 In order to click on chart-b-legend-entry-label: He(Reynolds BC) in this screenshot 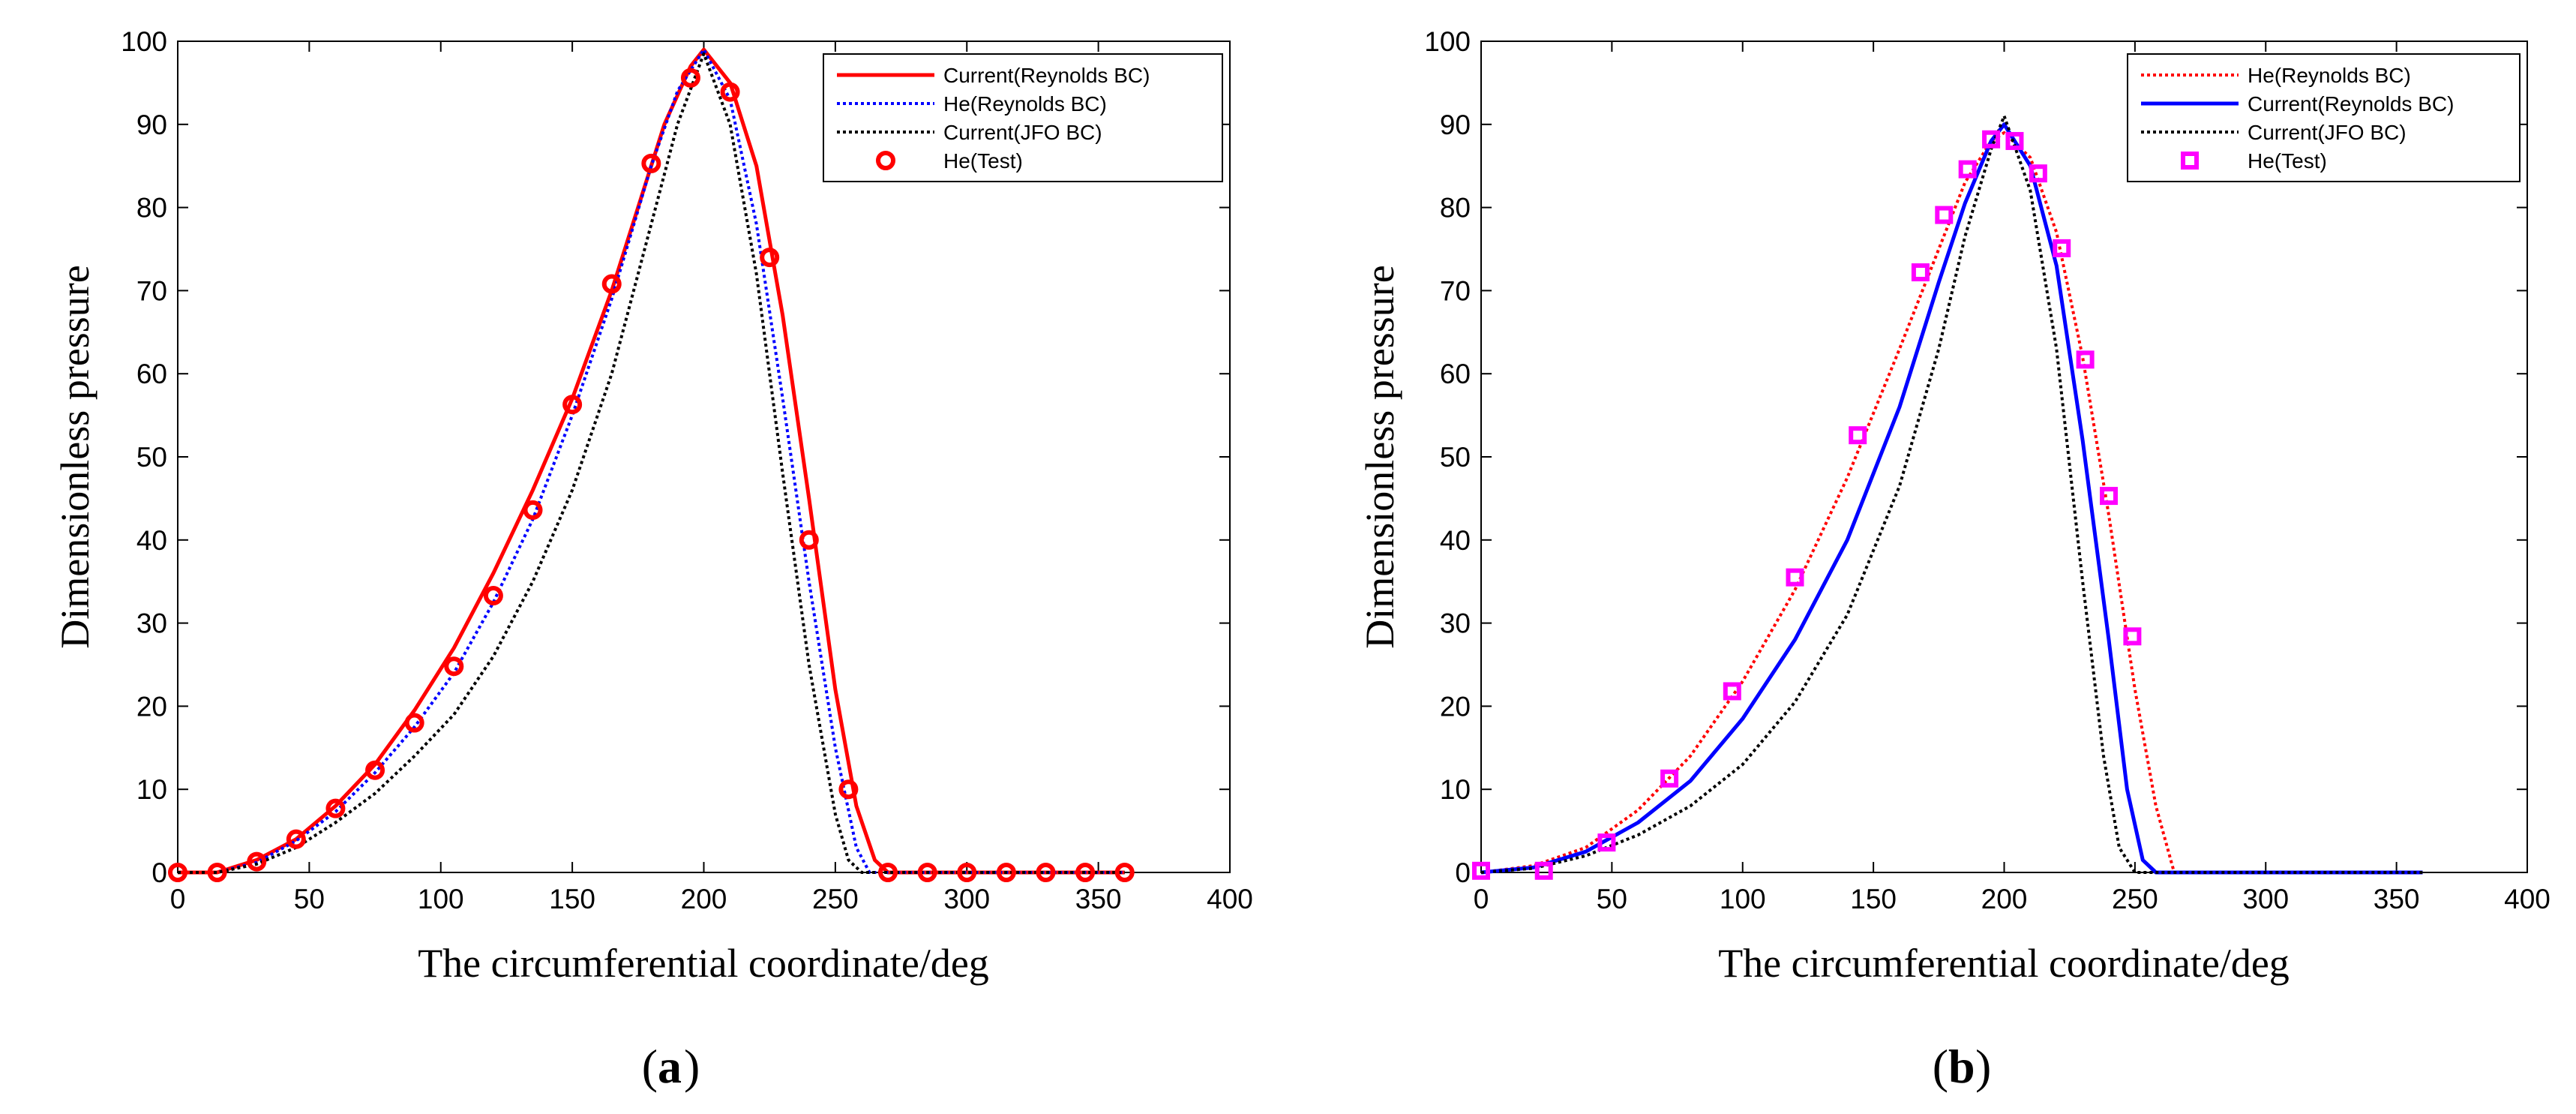, I will do `click(2330, 75)`.